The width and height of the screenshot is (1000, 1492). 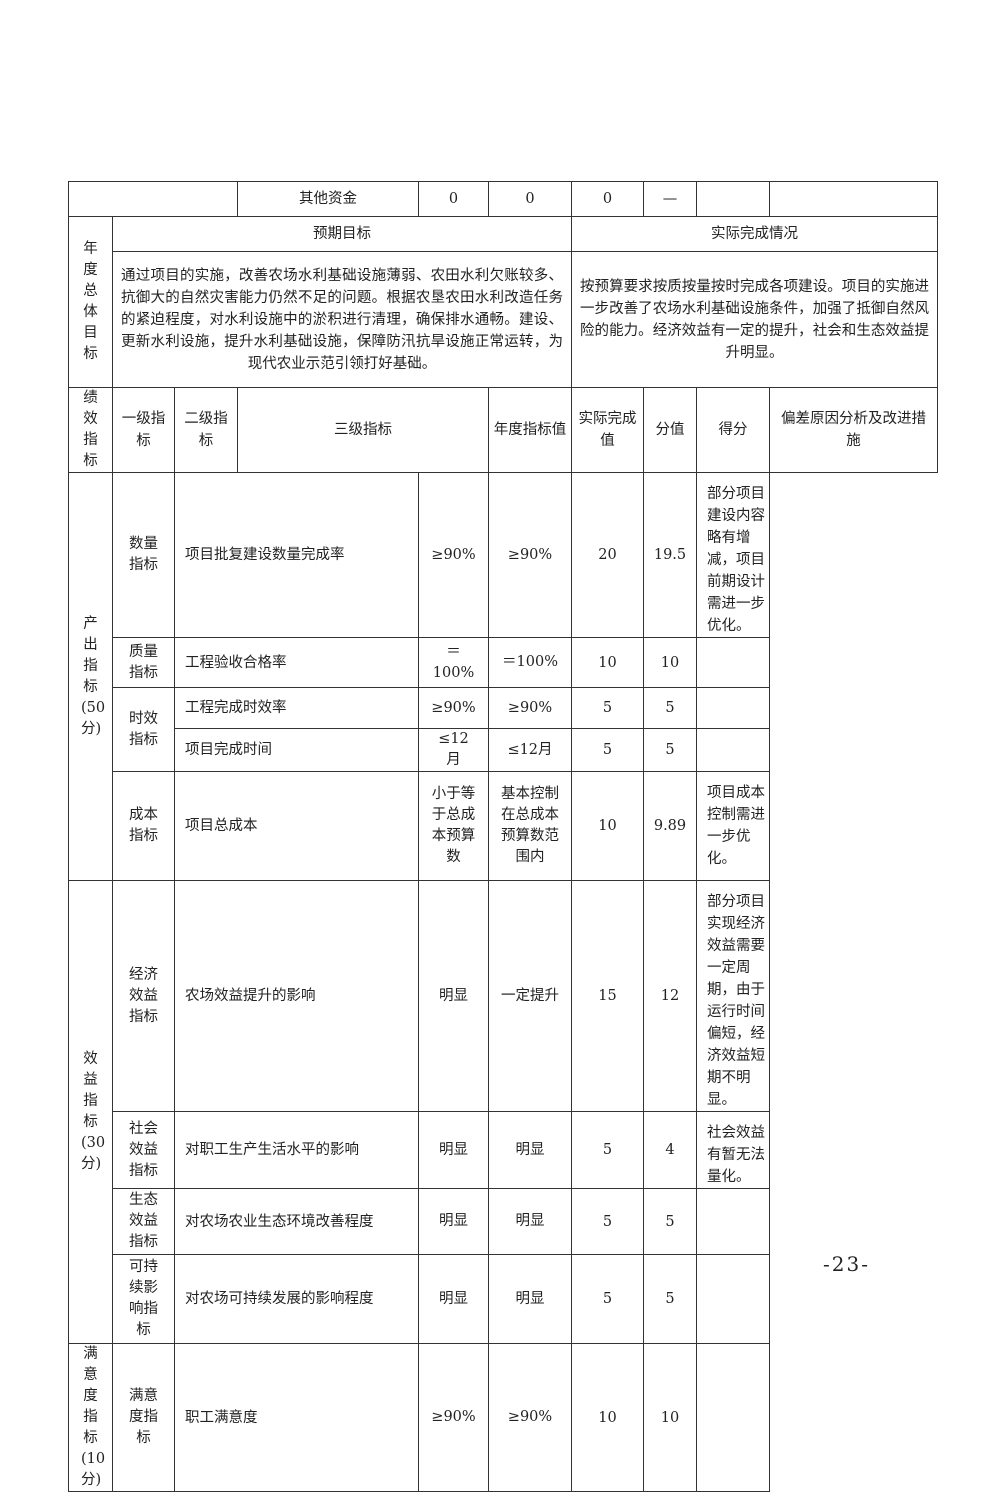 I want to click on perf-section-label: 绩效指标, so click(x=90, y=430).